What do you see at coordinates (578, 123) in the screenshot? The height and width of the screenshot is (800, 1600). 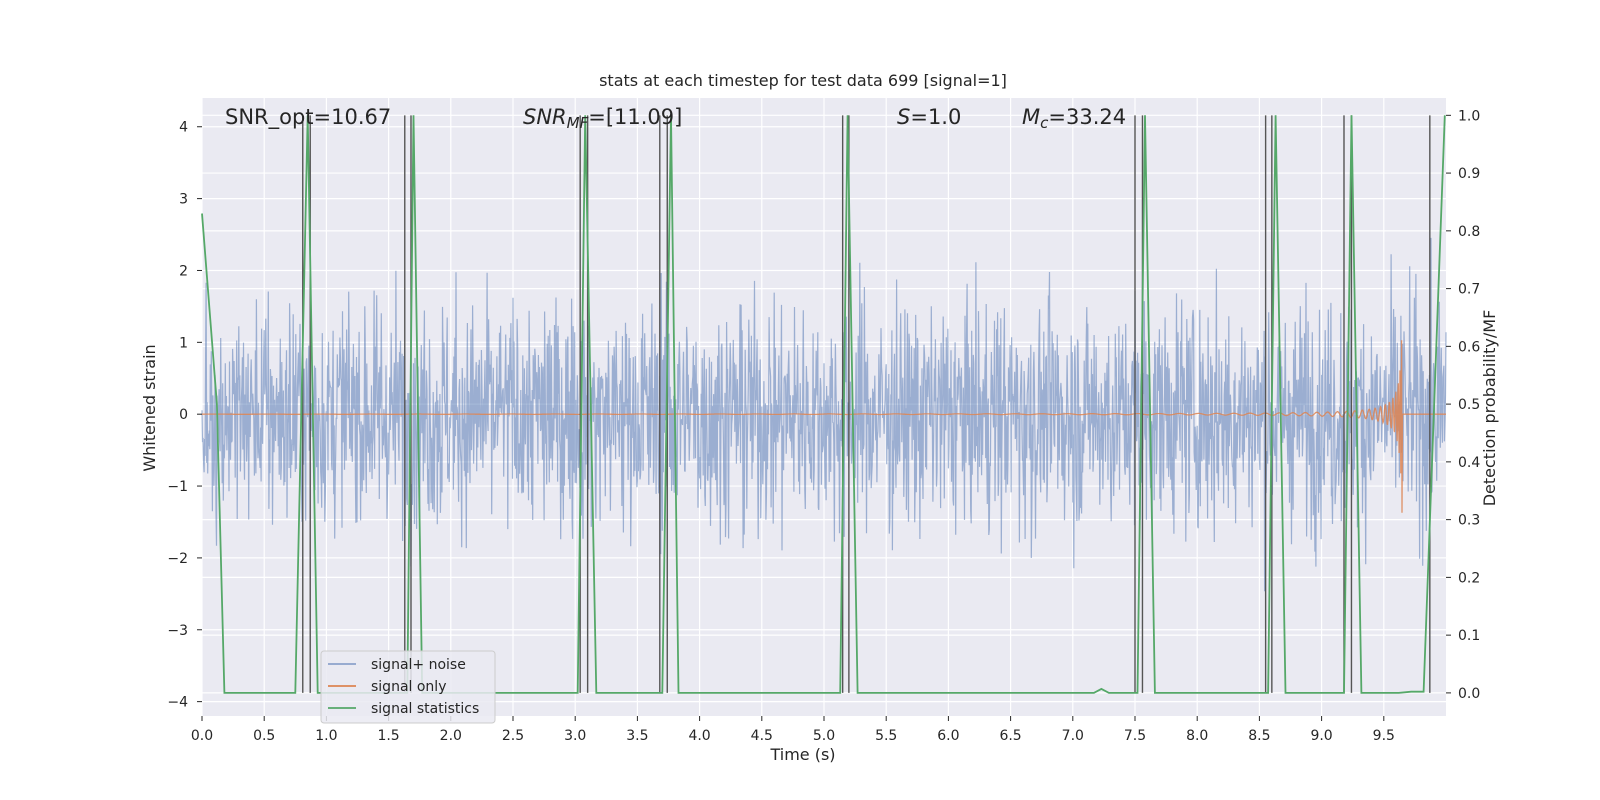 I see `annotation-snr-mf-sub: MF` at bounding box center [578, 123].